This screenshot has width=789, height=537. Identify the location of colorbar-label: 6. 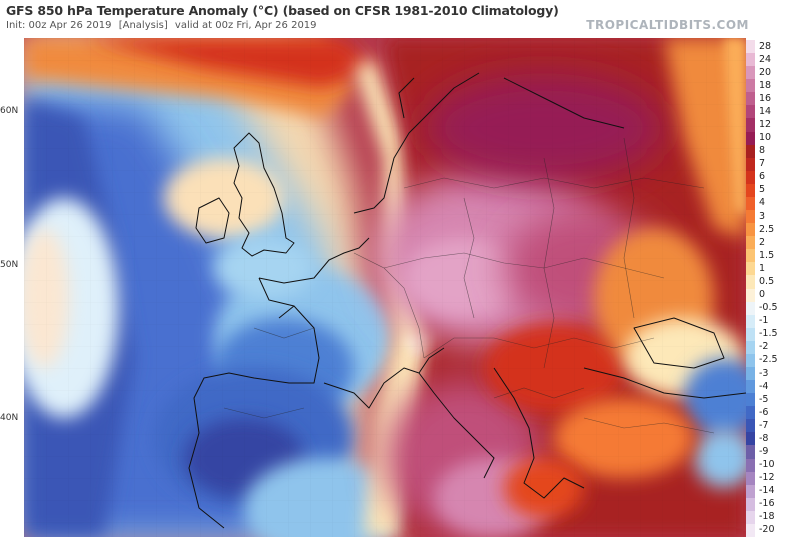
(762, 177).